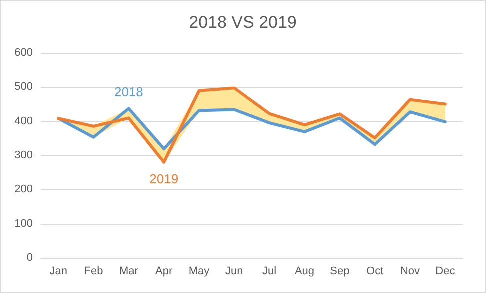 The width and height of the screenshot is (486, 293). What do you see at coordinates (29, 258) in the screenshot?
I see `y-tick-label: 0` at bounding box center [29, 258].